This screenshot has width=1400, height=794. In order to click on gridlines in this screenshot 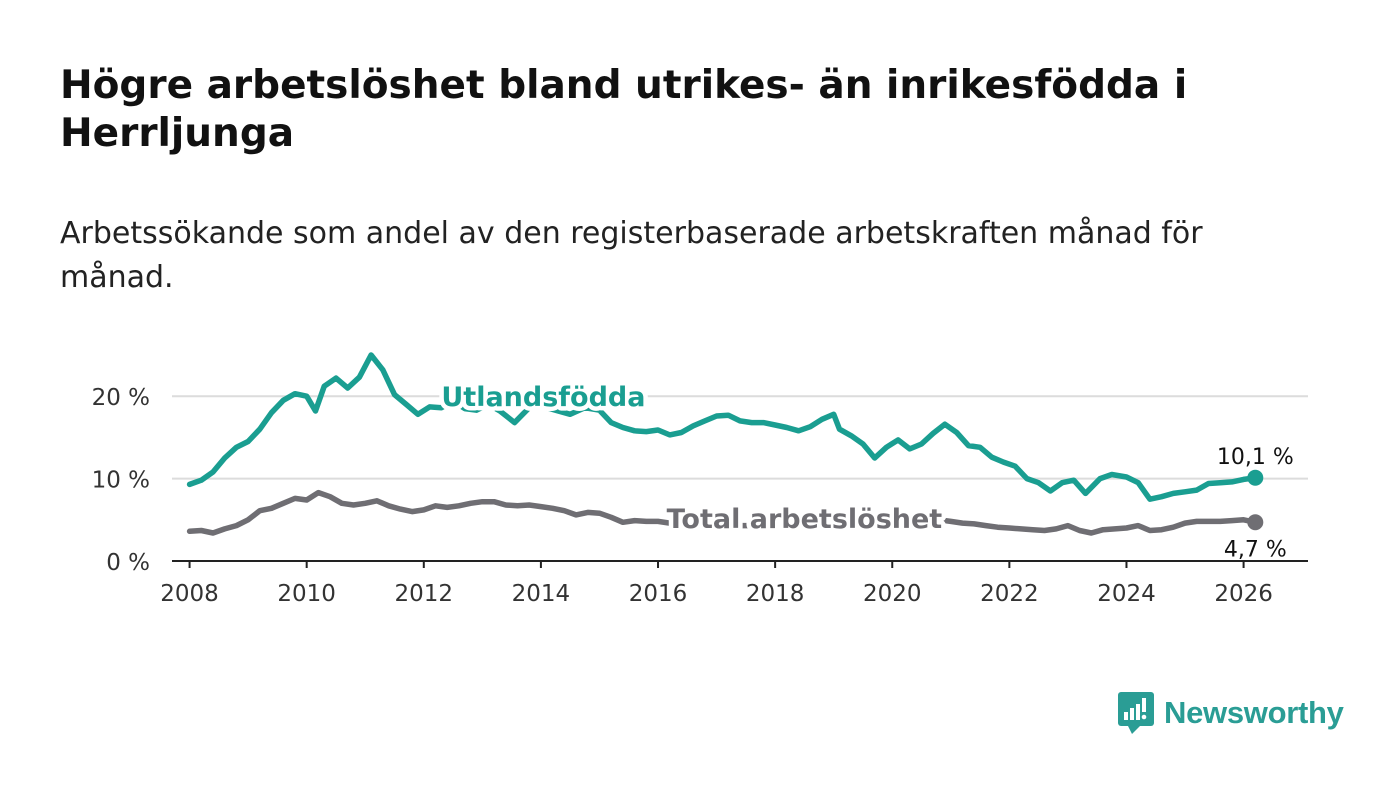, I will do `click(740, 437)`.